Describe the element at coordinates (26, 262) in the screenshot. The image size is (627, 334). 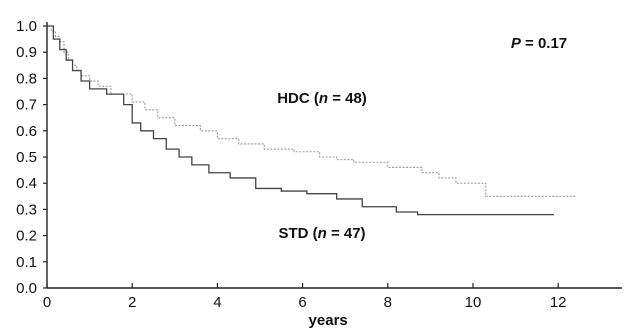
I see `y-tick-label: 0.1` at that location.